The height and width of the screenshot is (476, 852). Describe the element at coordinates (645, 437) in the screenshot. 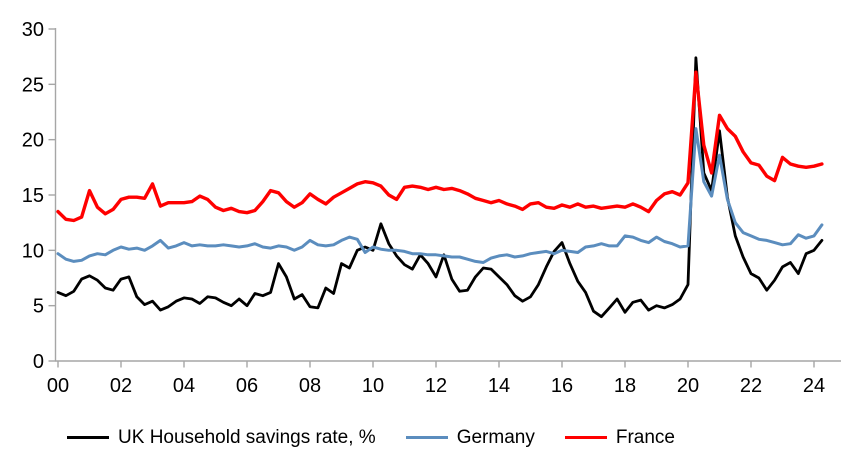

I see `legend-label-france: France` at that location.